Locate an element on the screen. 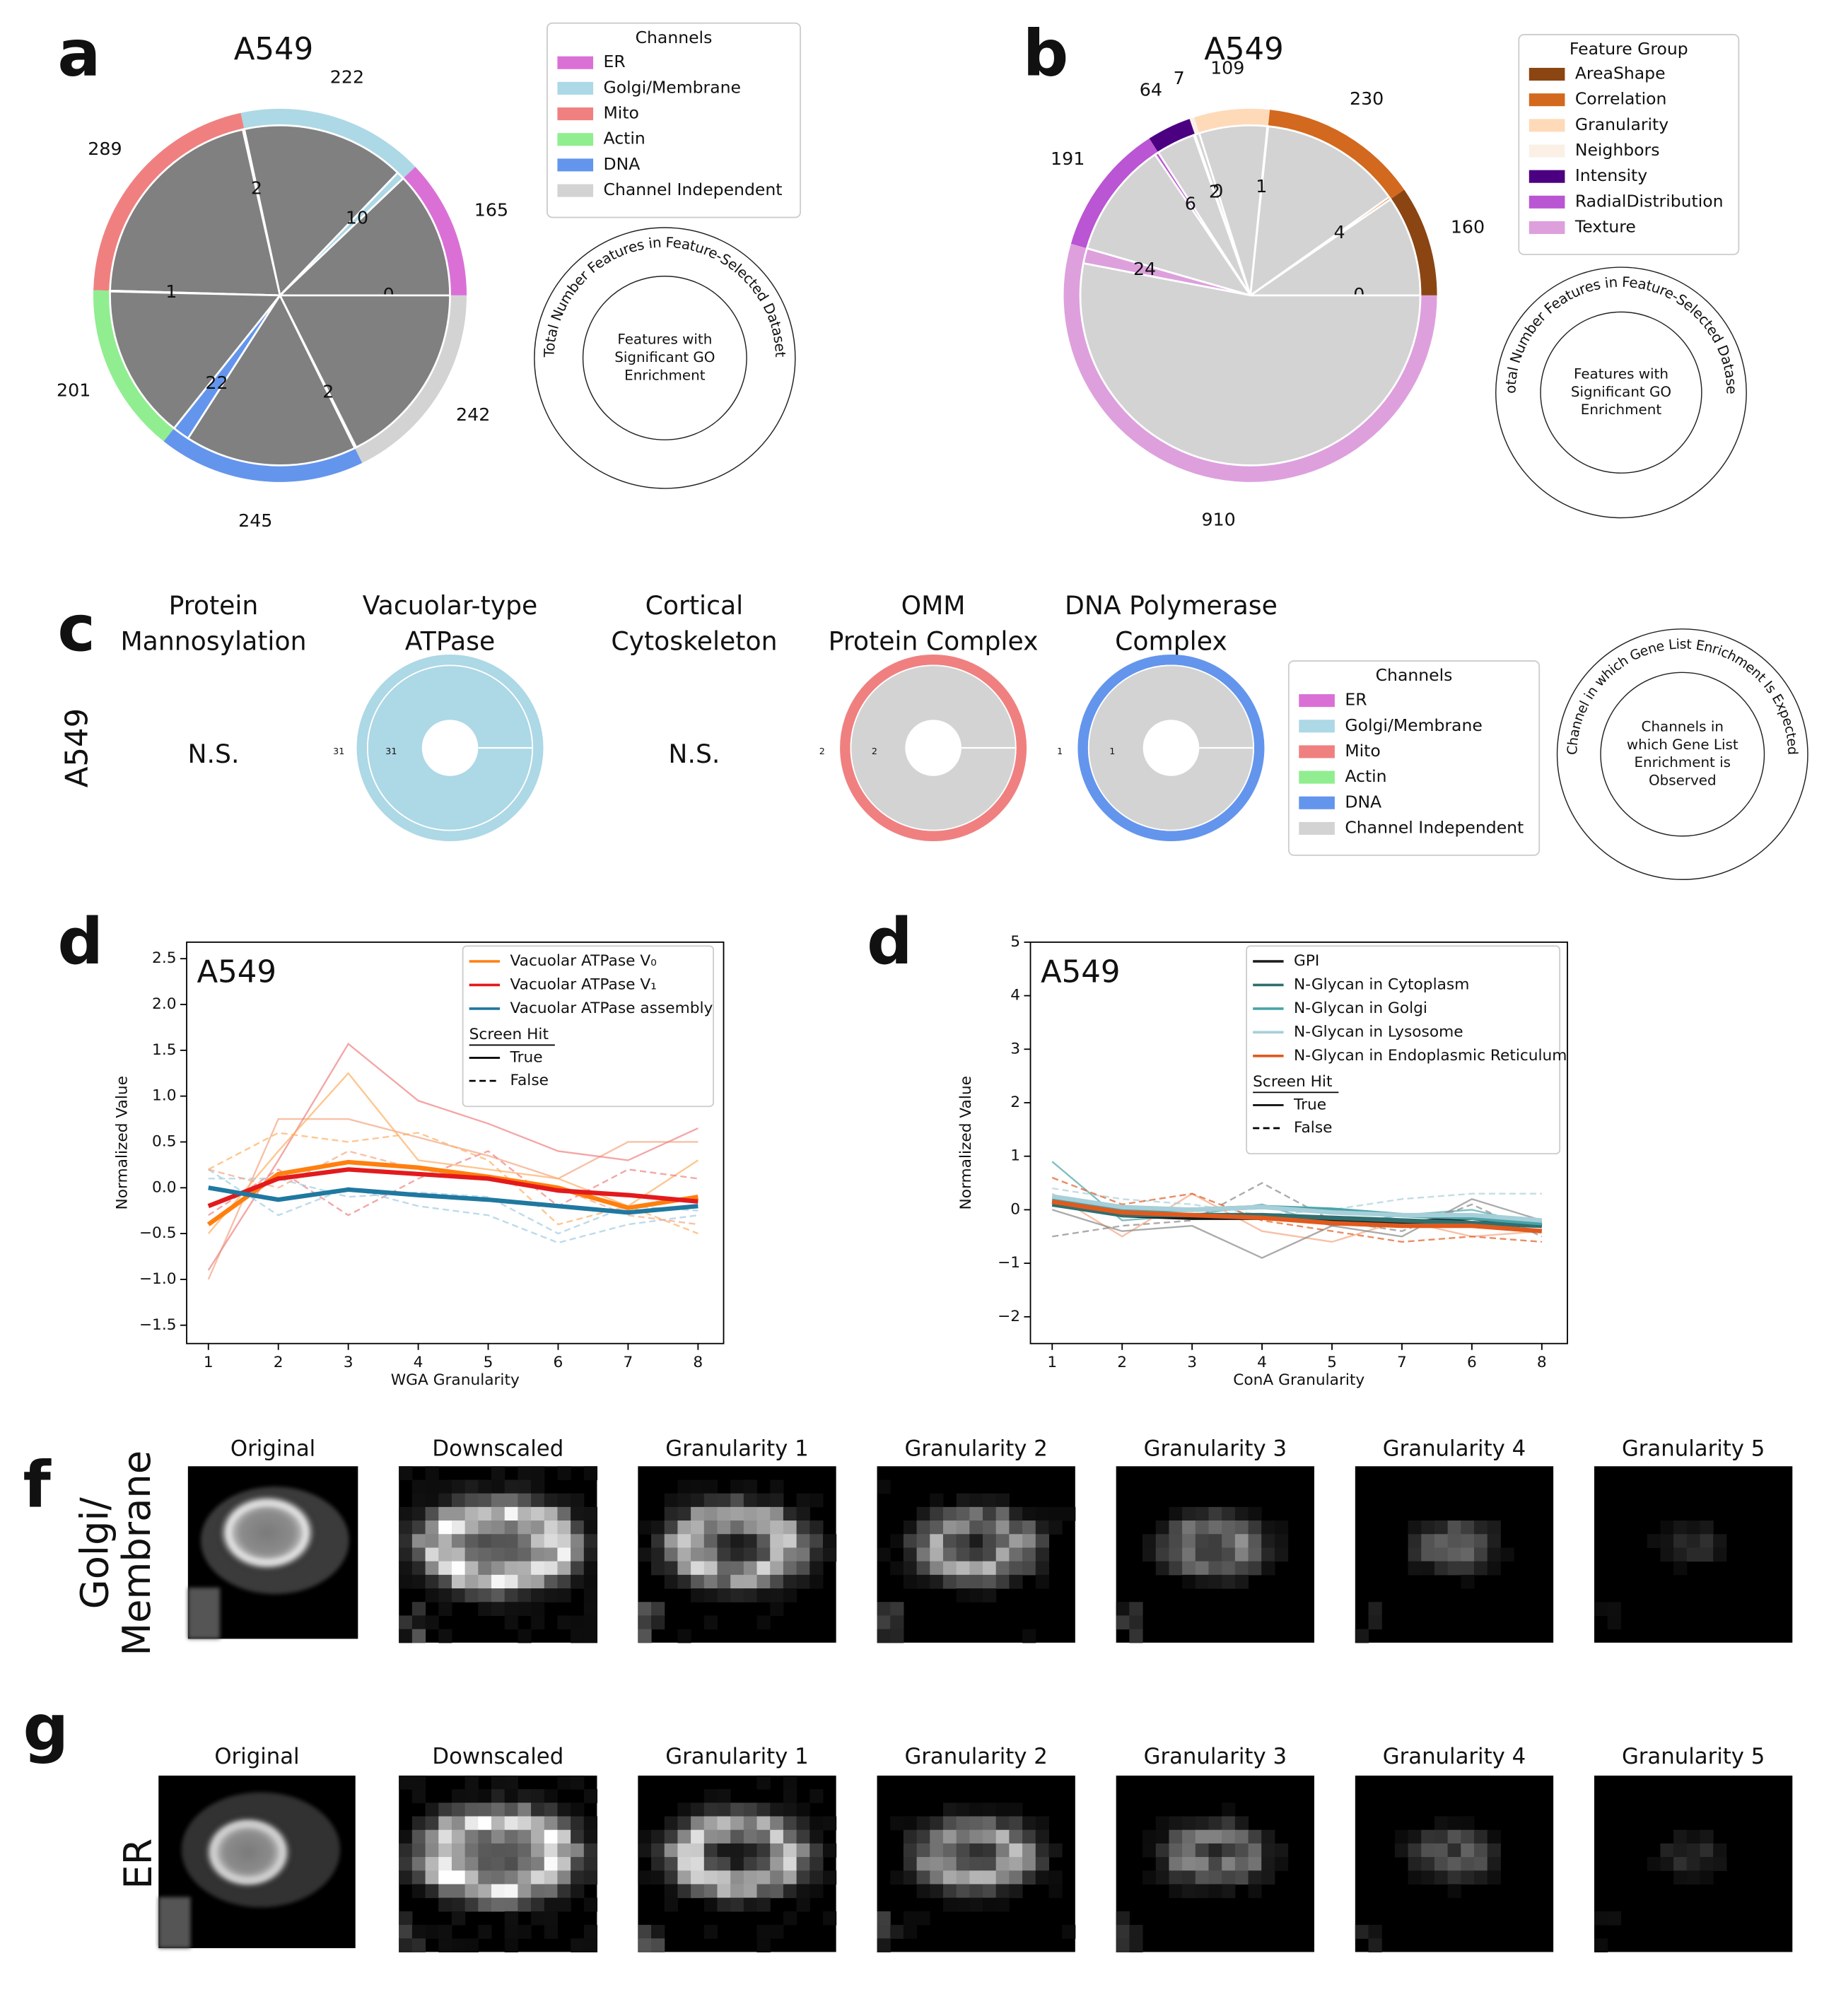  x-tick-label: 6 is located at coordinates (558, 1362).